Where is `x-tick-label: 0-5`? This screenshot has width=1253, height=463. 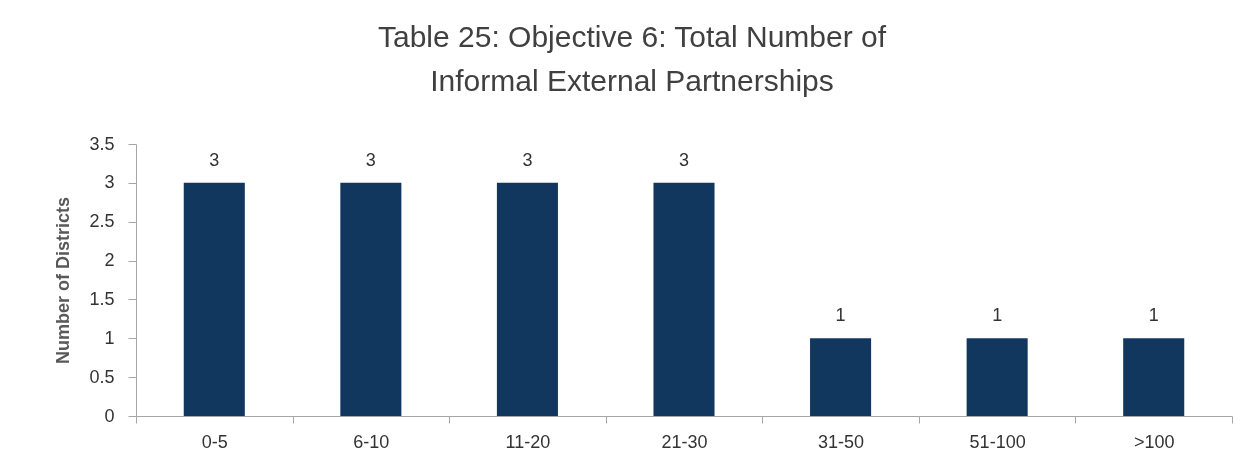
x-tick-label: 0-5 is located at coordinates (214, 441).